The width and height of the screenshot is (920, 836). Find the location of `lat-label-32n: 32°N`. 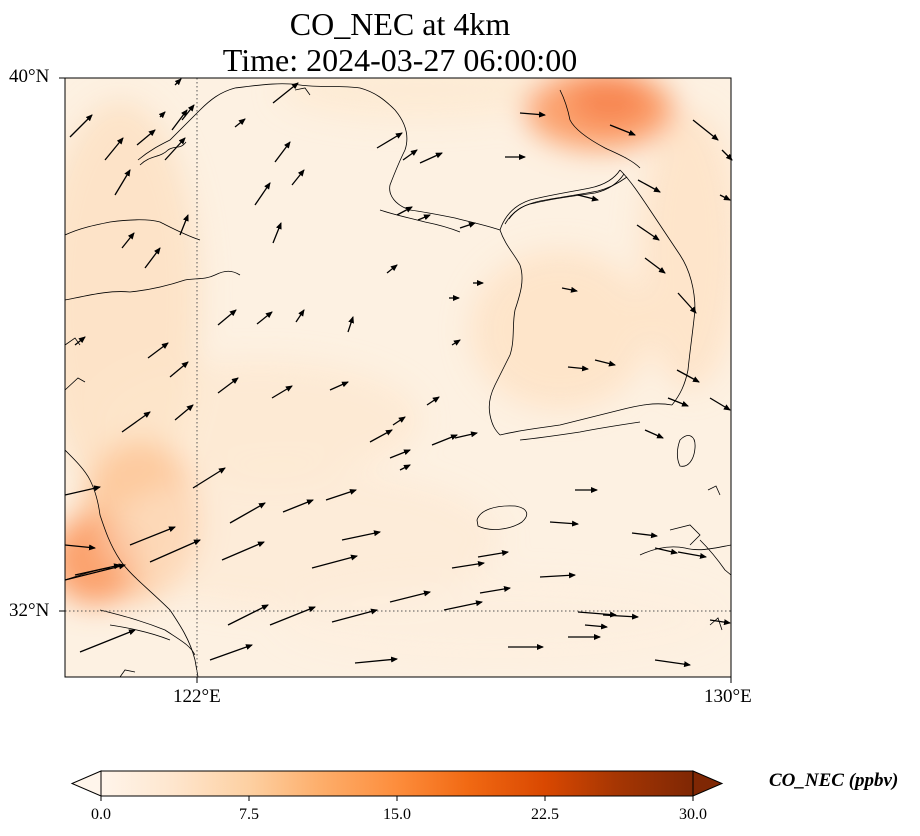

lat-label-32n: 32°N is located at coordinates (29, 610).